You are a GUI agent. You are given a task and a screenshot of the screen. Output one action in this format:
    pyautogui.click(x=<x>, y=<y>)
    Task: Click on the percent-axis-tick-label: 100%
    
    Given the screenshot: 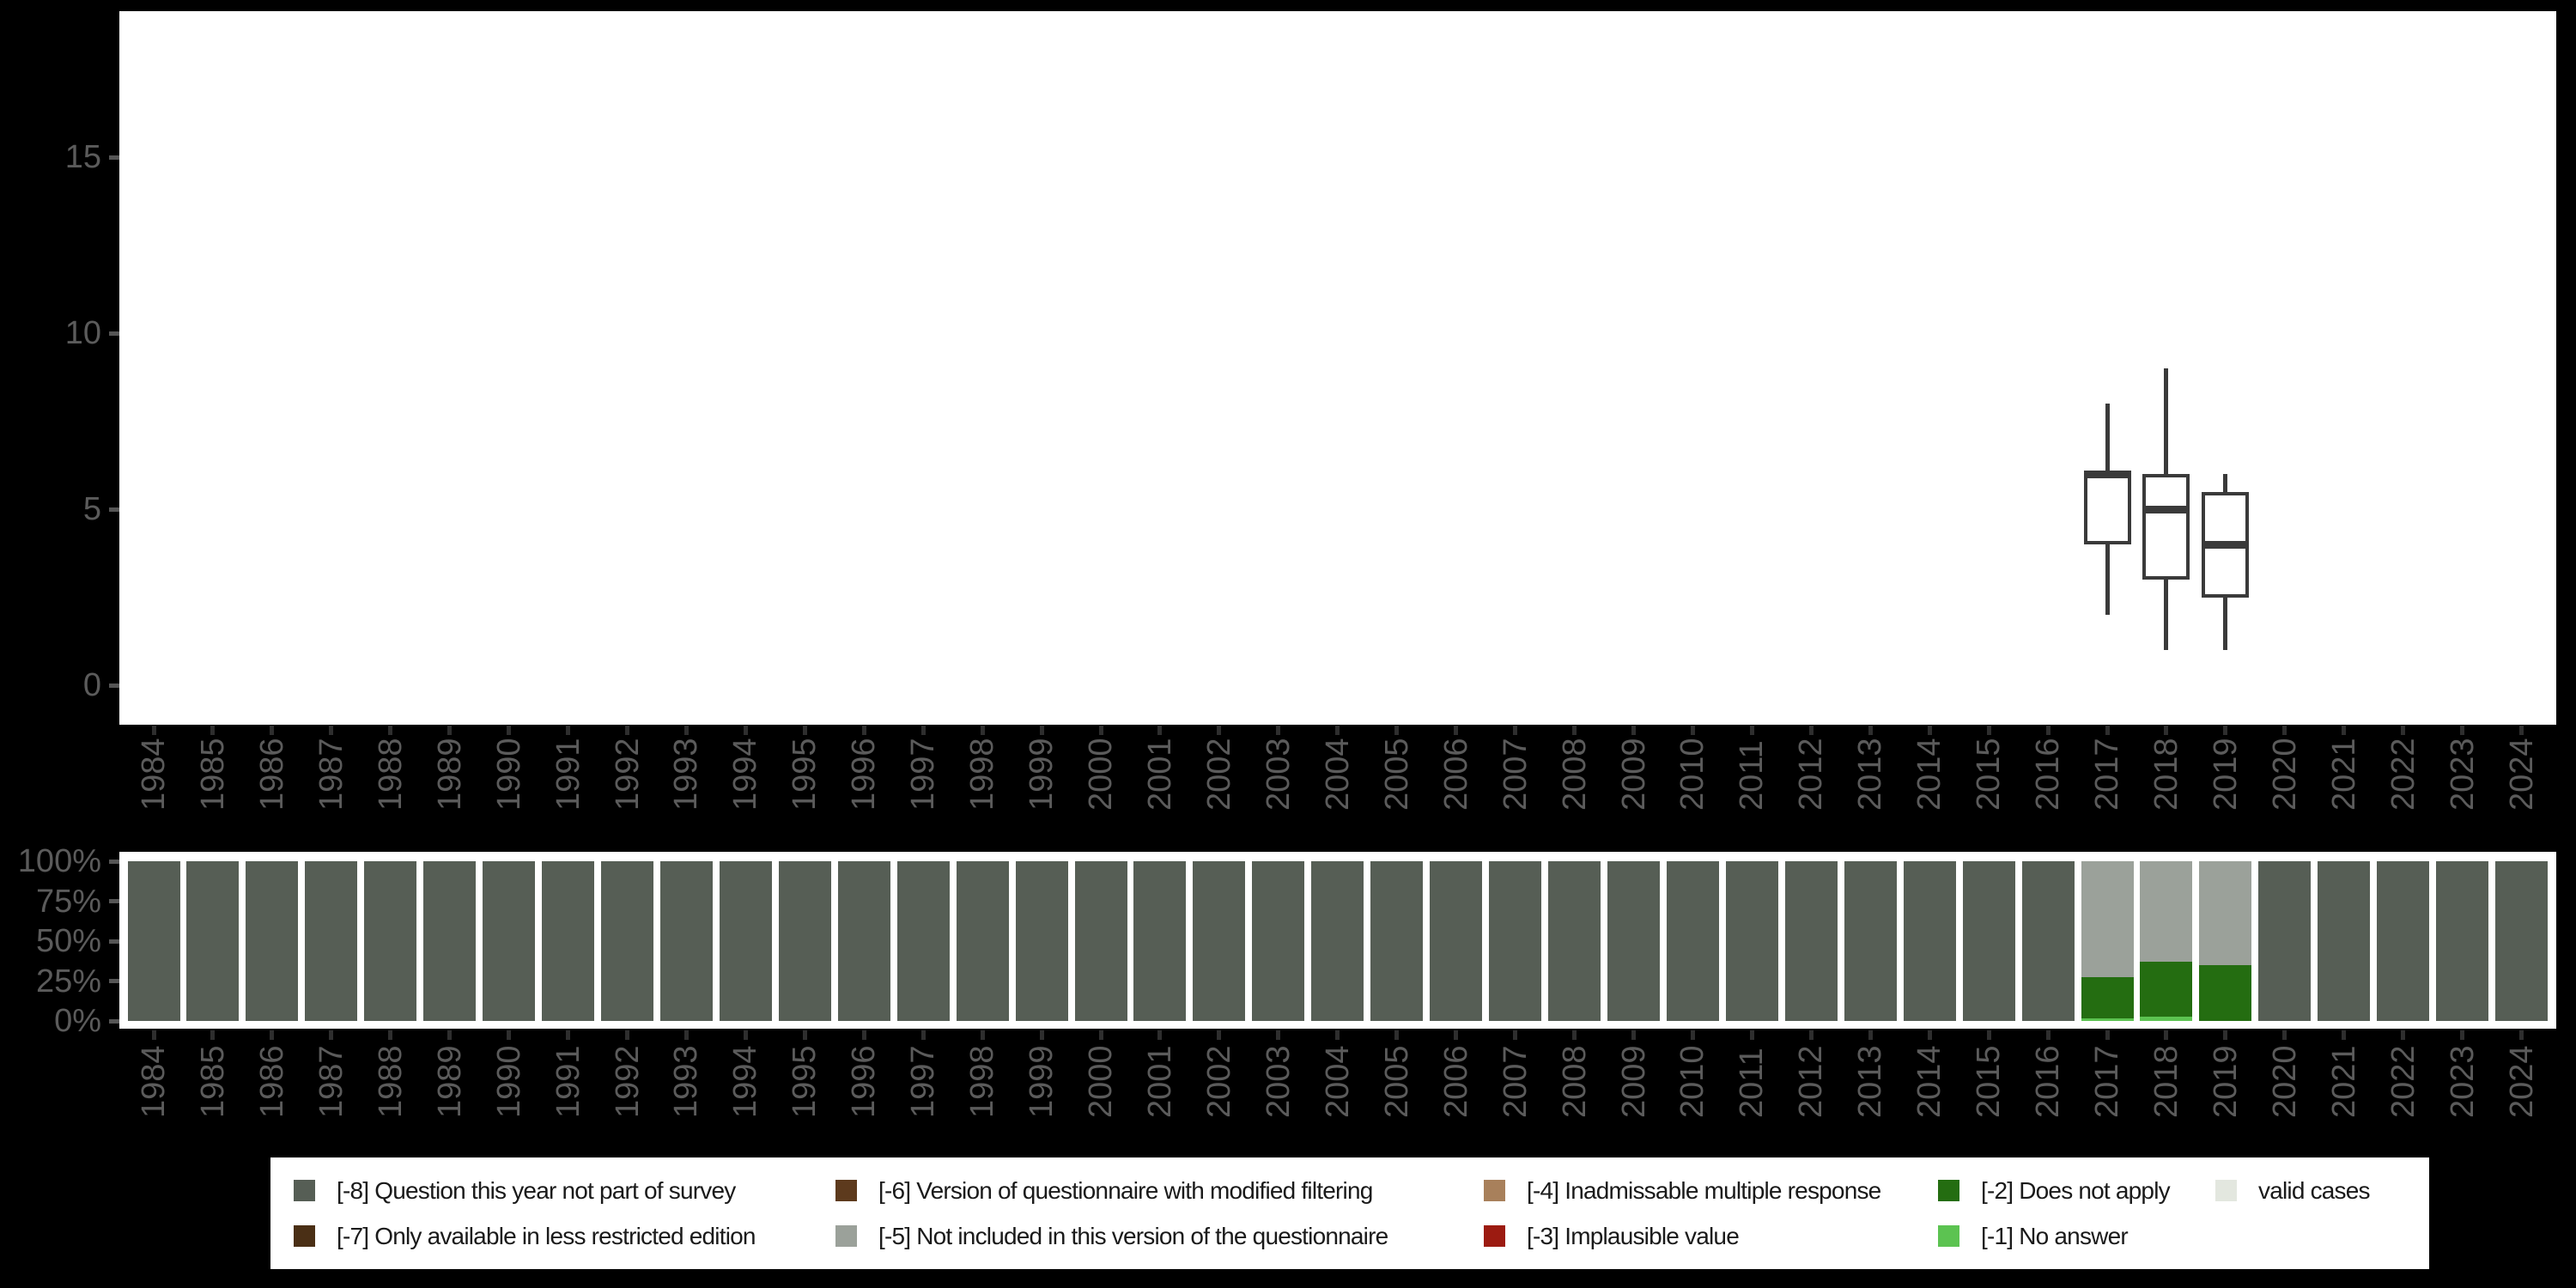 What is the action you would take?
    pyautogui.click(x=59, y=861)
    